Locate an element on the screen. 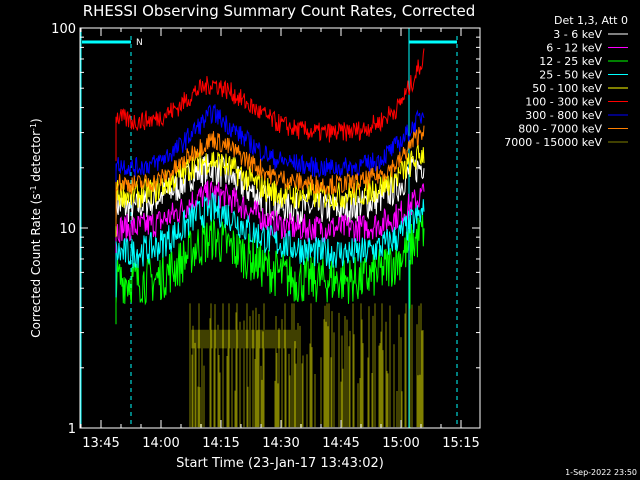 The image size is (640, 480). legend-label: 800 - 7000 keV is located at coordinates (560, 129).